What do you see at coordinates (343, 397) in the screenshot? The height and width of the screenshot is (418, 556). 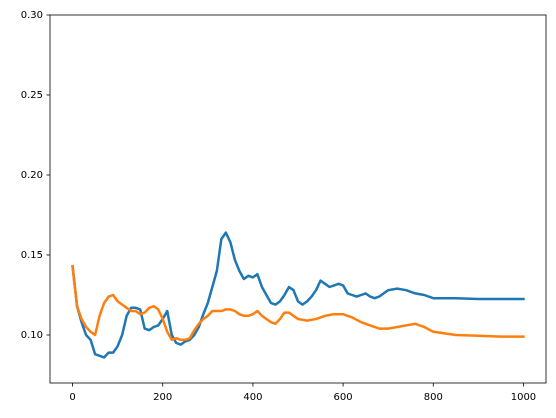 I see `x-tick-label: 600` at bounding box center [343, 397].